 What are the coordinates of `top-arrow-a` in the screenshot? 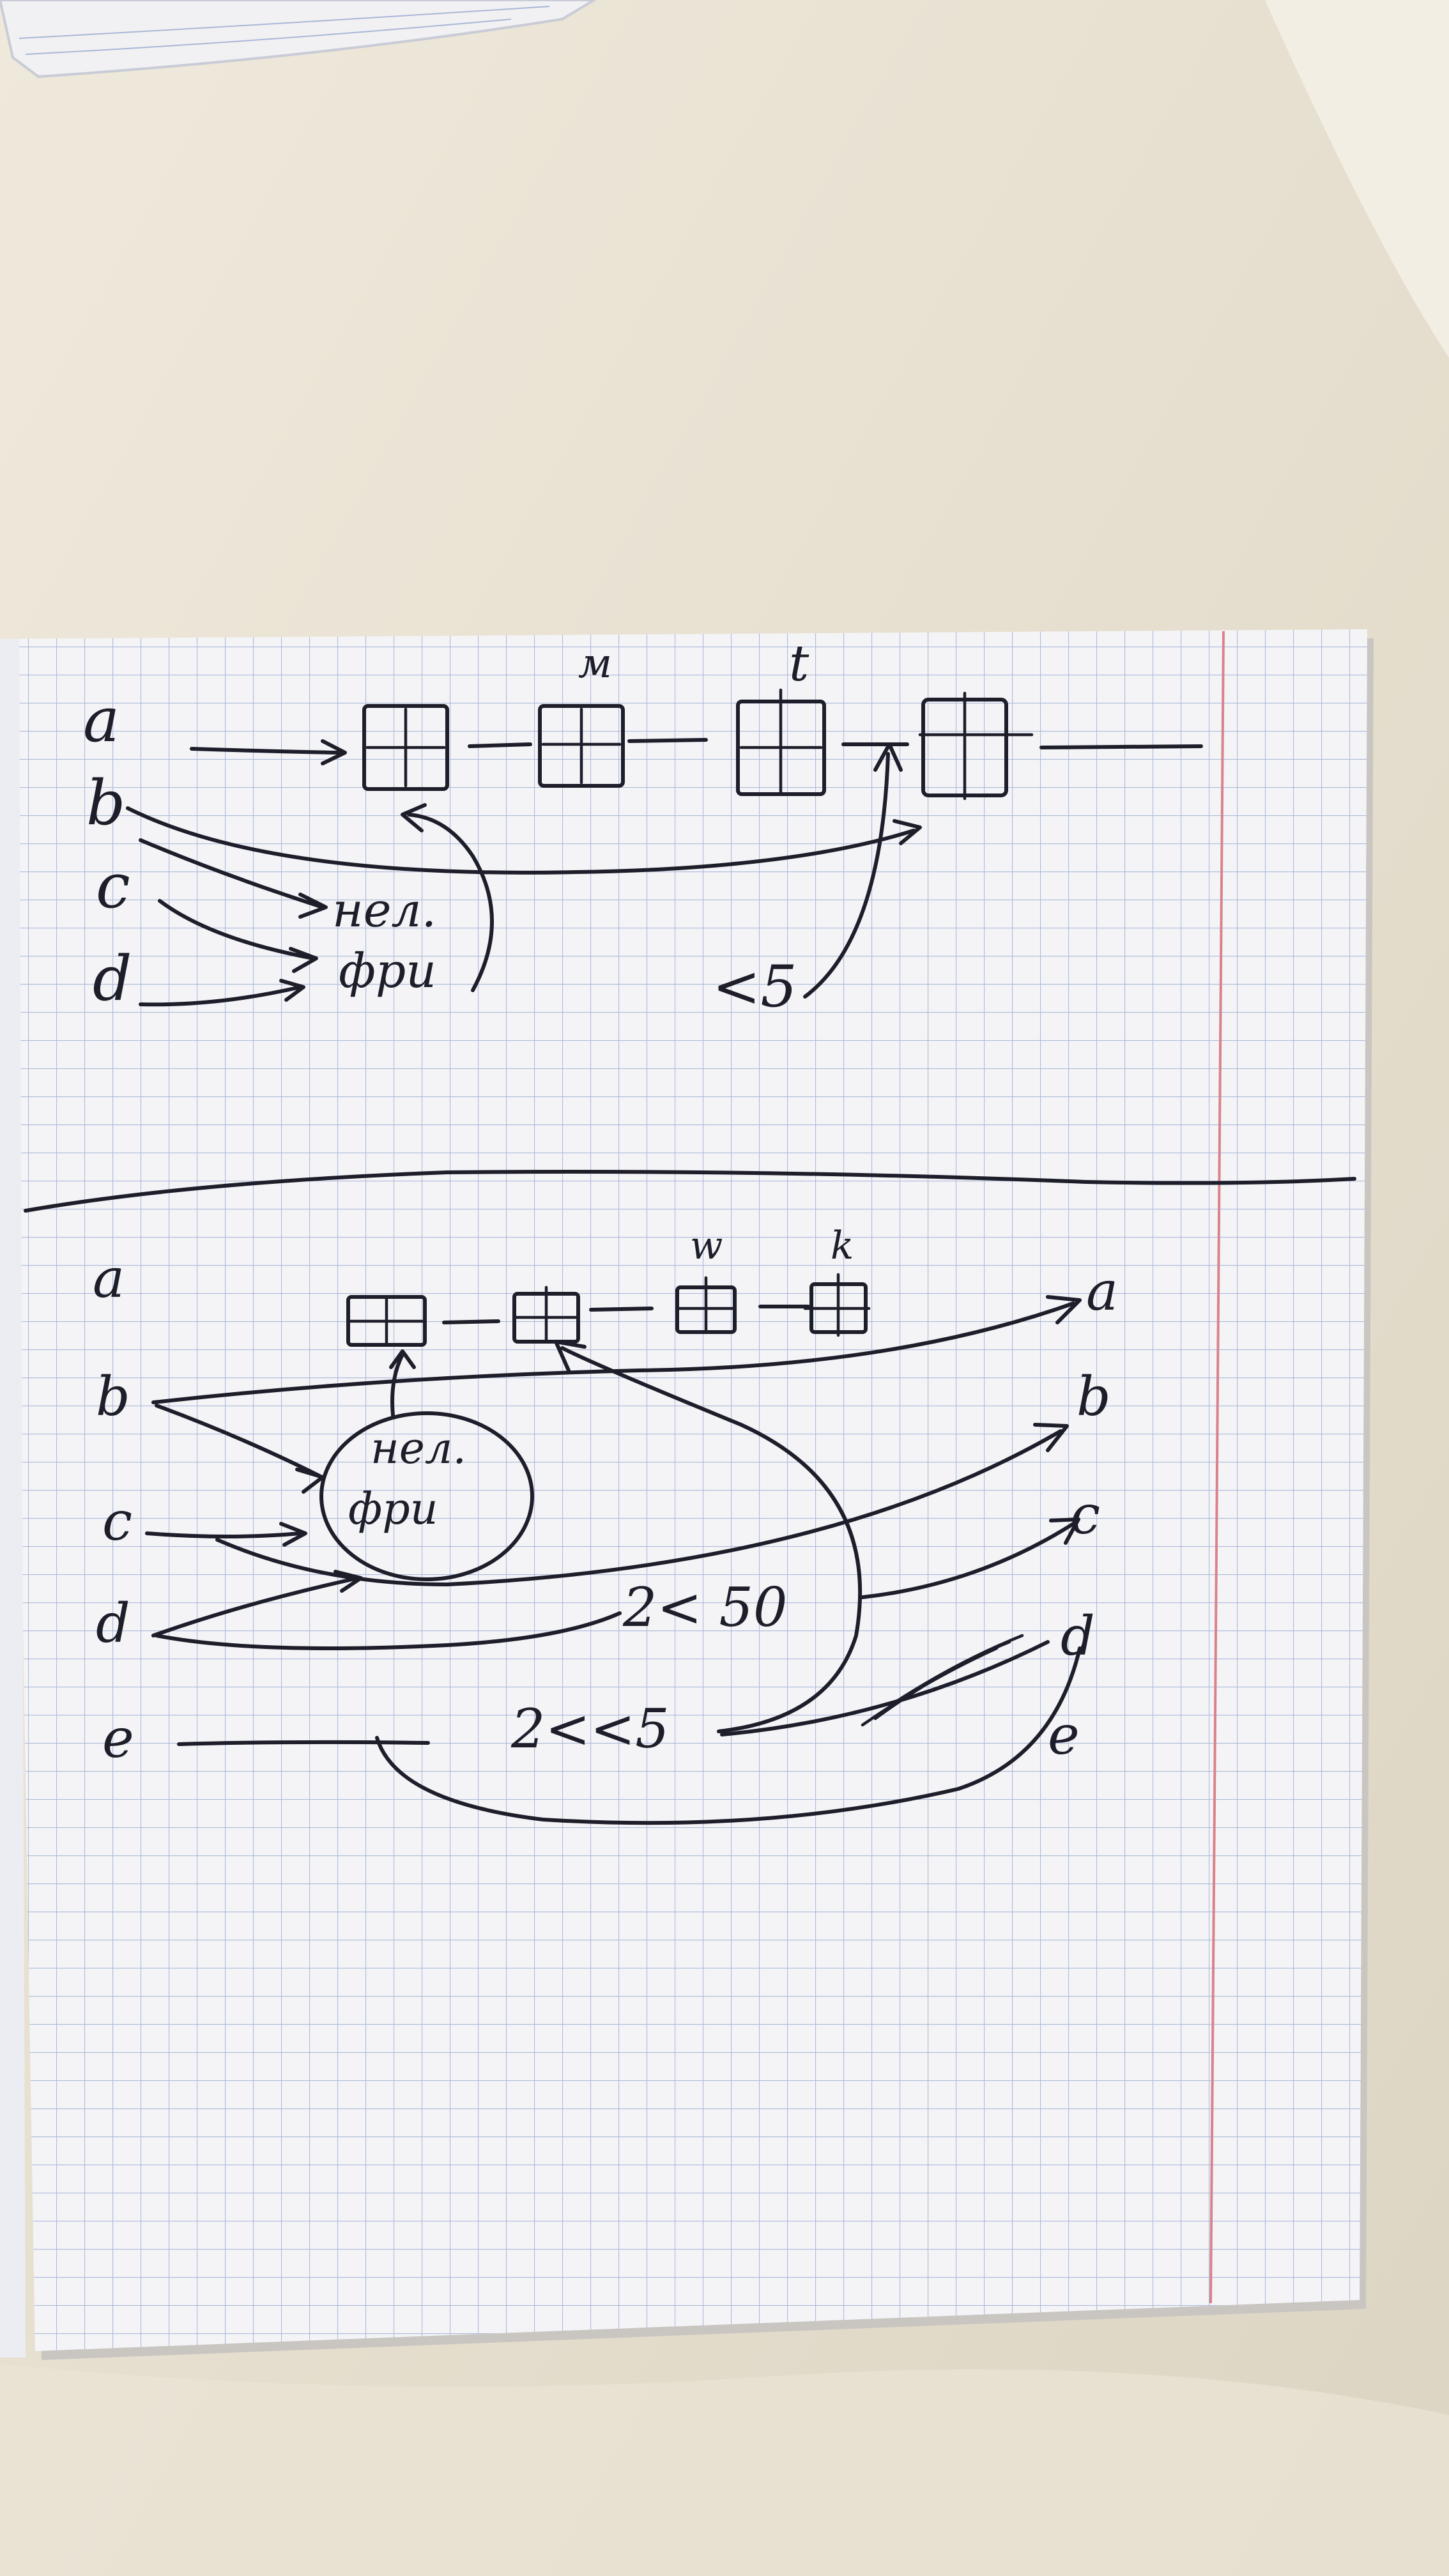 It's located at (265, 751).